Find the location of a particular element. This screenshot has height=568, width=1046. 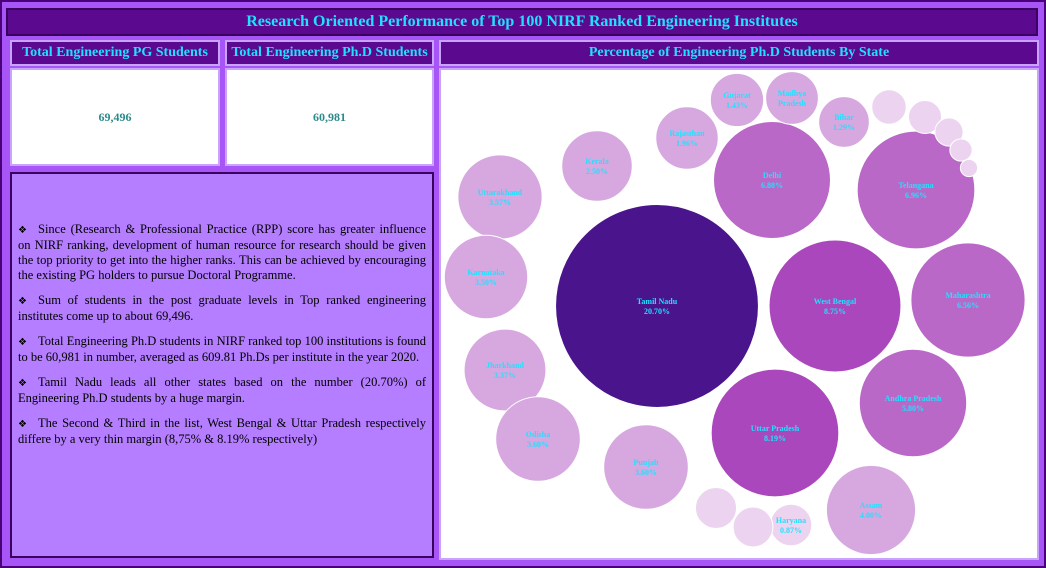

bubble-state-label: Haryana is located at coordinates (791, 520).